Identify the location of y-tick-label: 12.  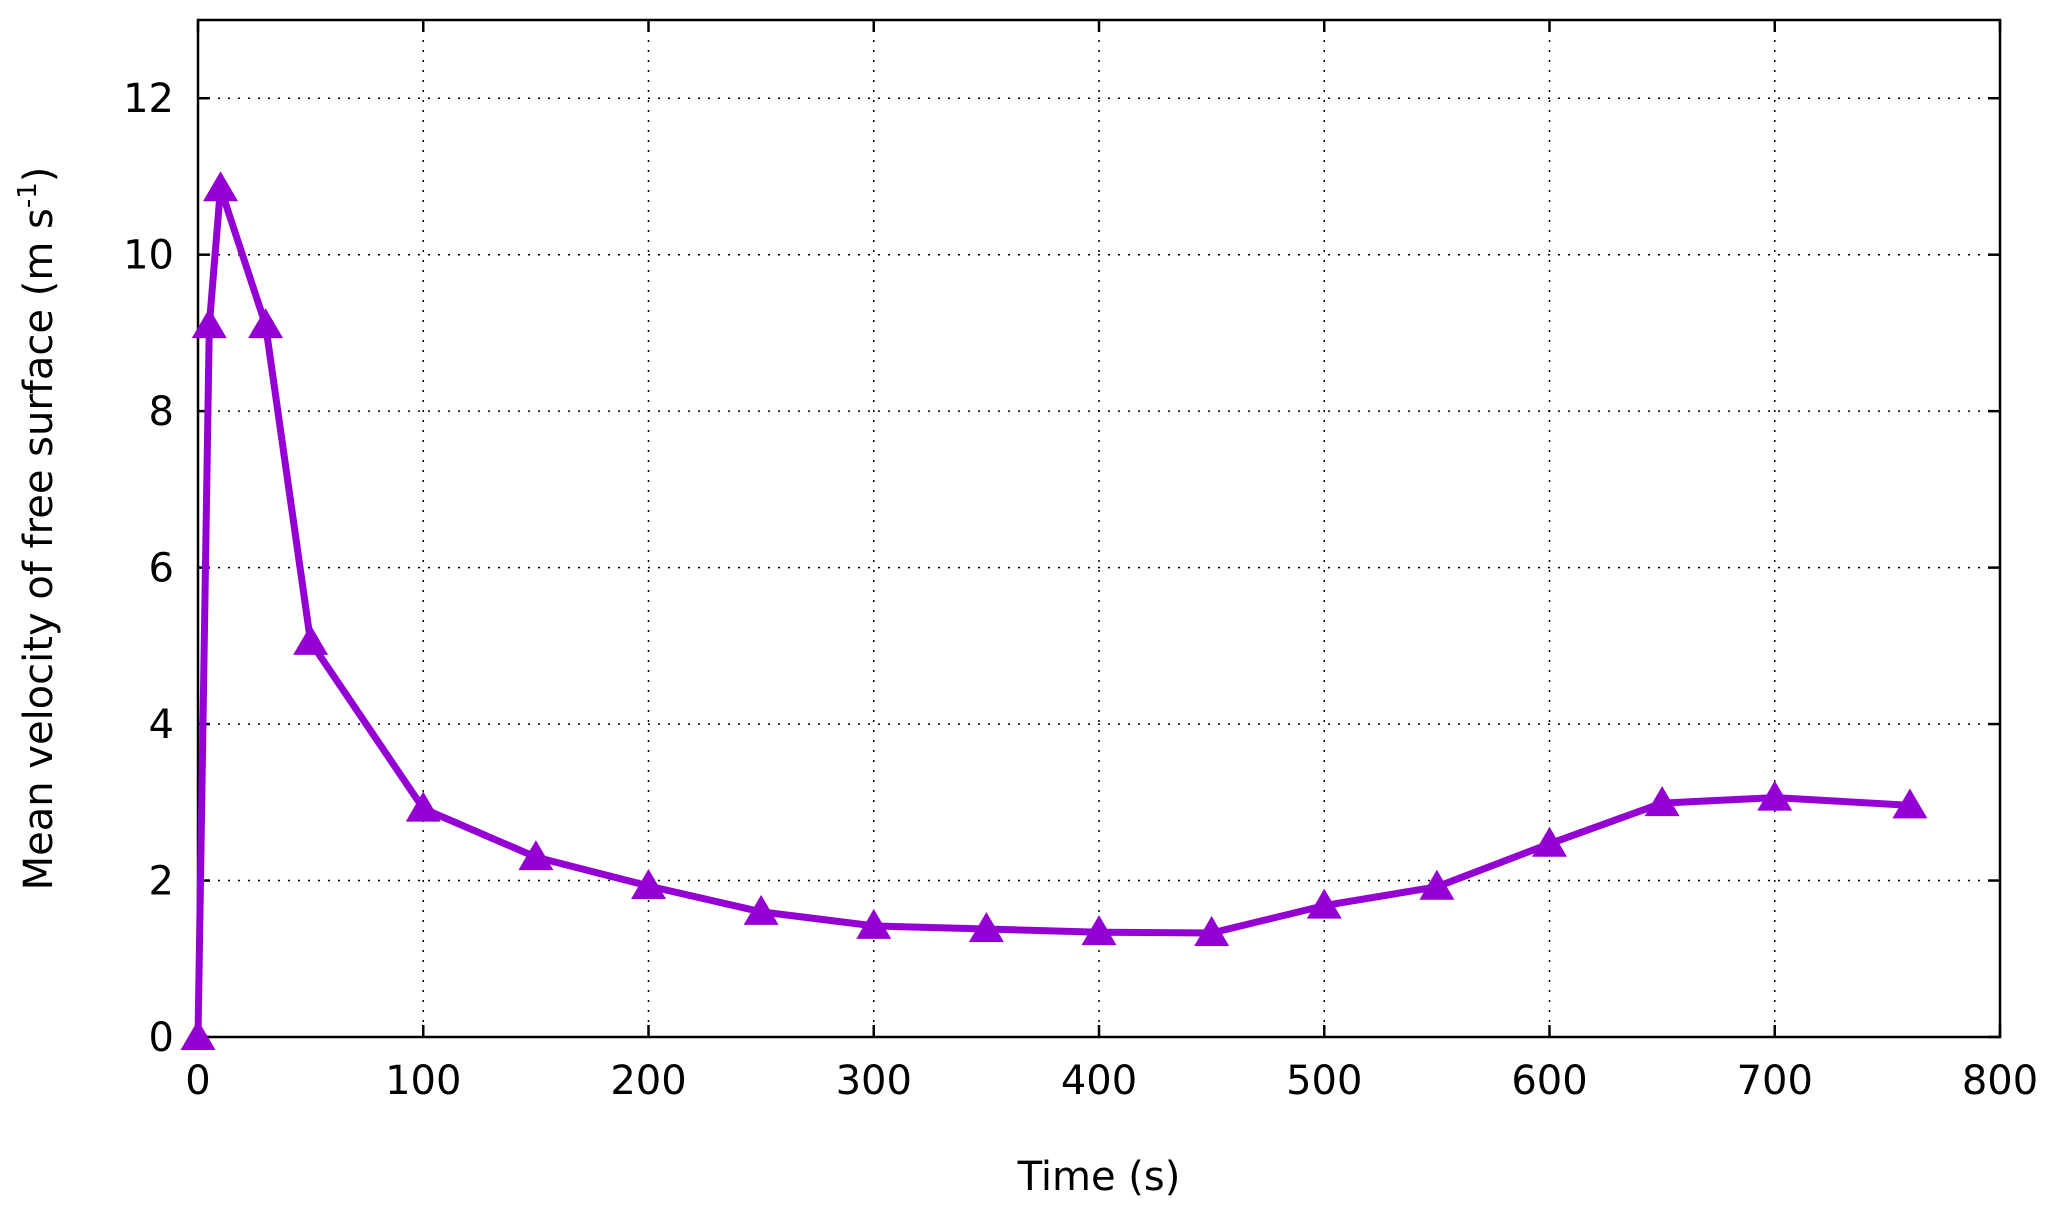
(148, 99).